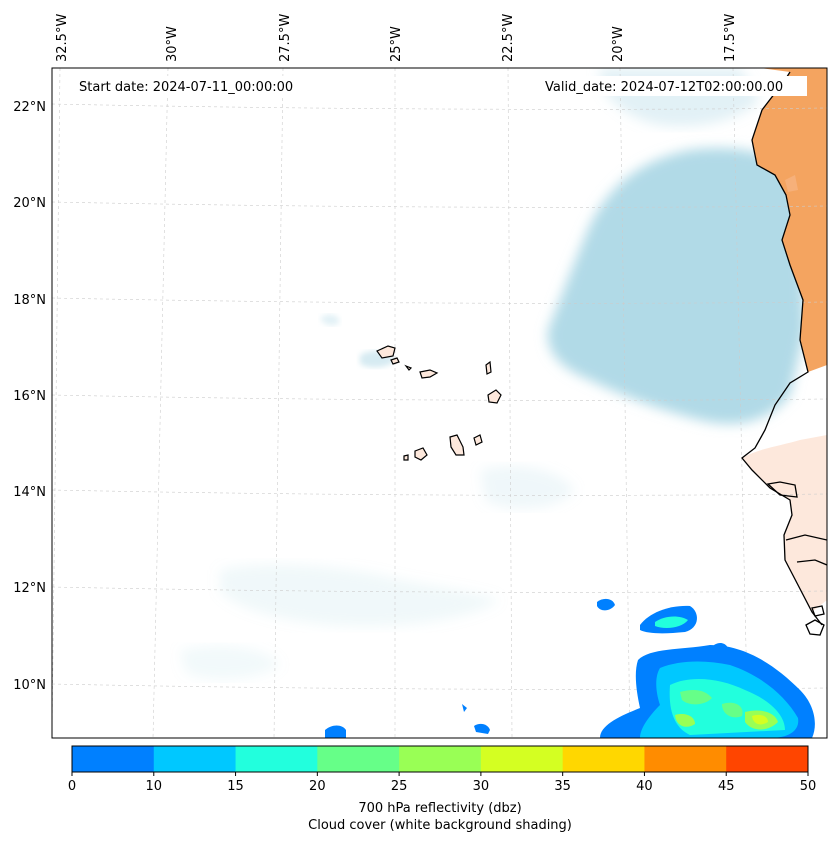  I want to click on lon-label: 17.5°W, so click(730, 38).